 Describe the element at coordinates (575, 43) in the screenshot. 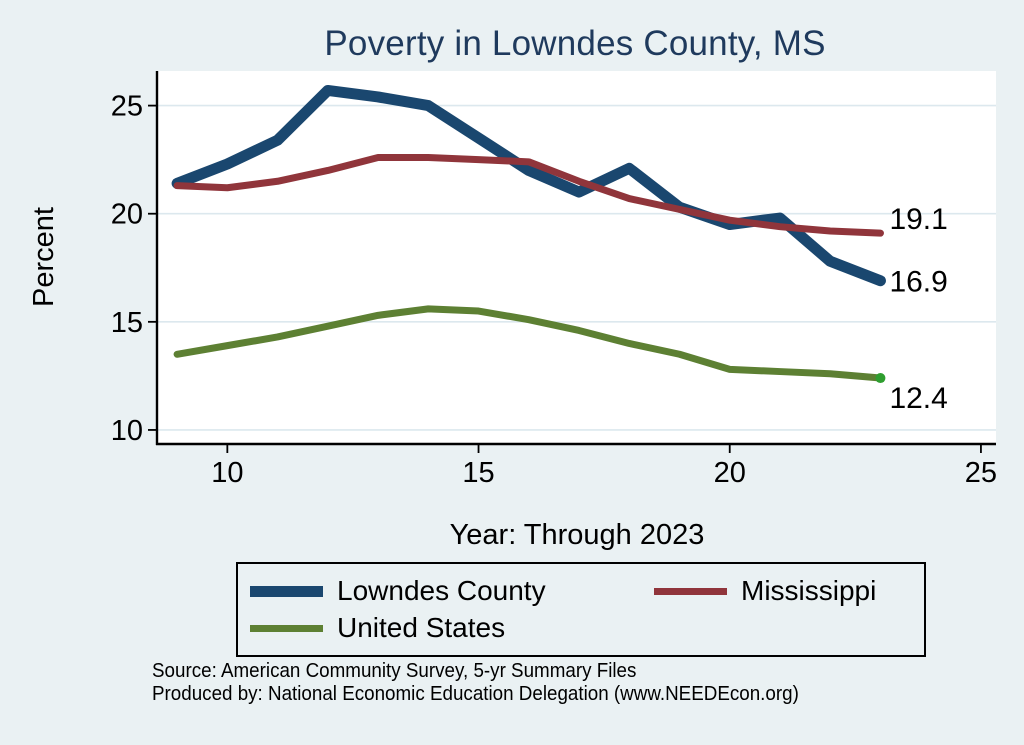

I see `chart-title: Poverty in Lowndes County, MS` at that location.